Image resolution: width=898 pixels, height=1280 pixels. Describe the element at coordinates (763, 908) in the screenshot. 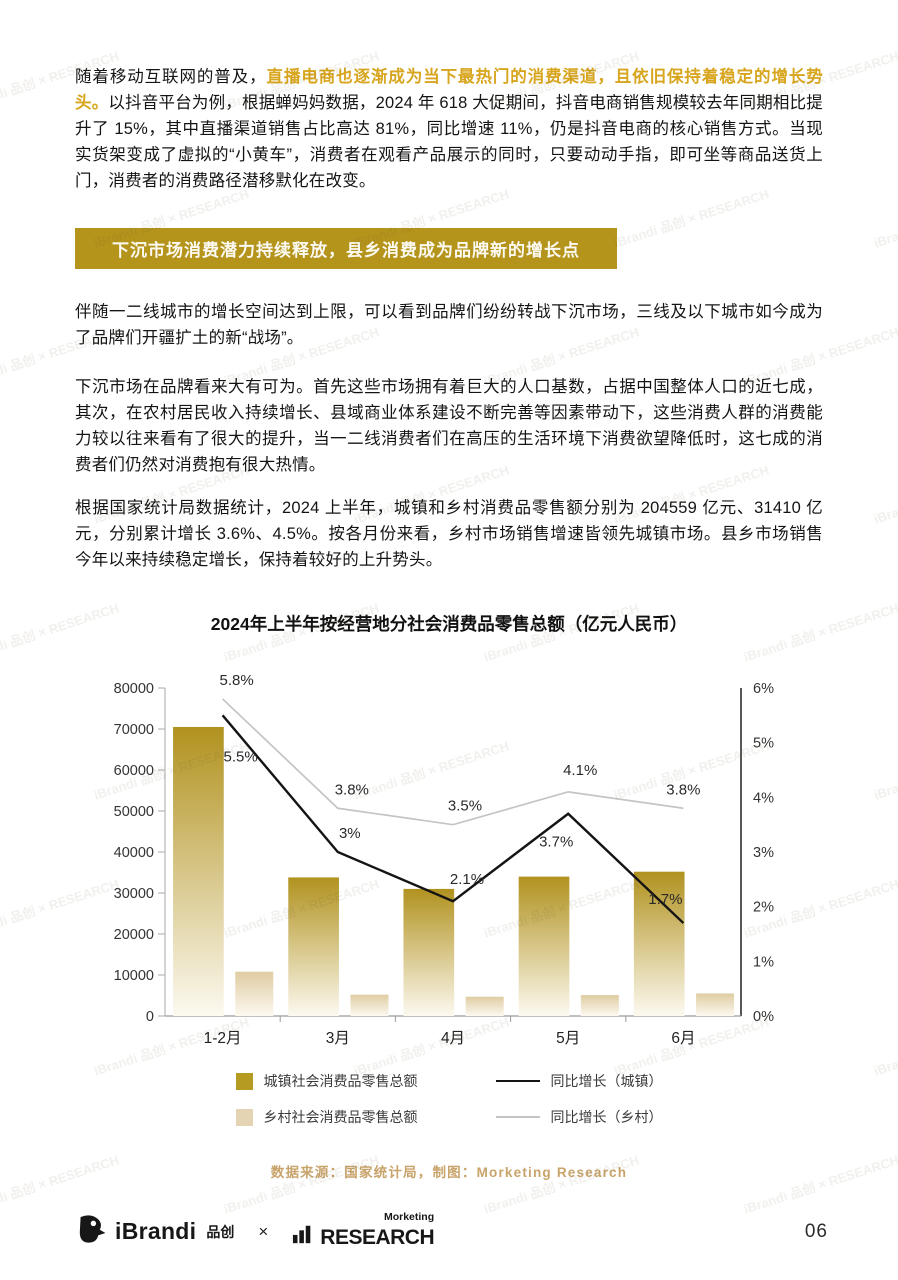

I see `y-axis-right-label: 2%` at that location.